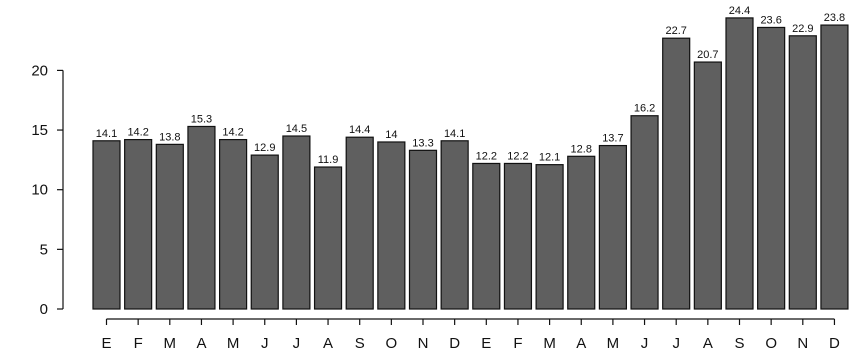 The image size is (863, 355). What do you see at coordinates (233, 343) in the screenshot?
I see `x-tick-label-5: M` at bounding box center [233, 343].